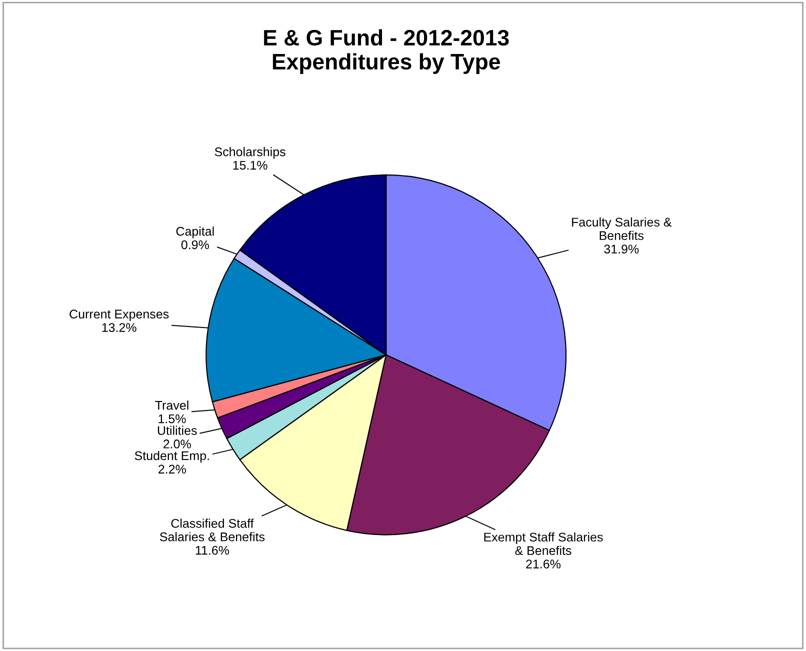  What do you see at coordinates (177, 444) in the screenshot?
I see `data-label: 2.0%` at bounding box center [177, 444].